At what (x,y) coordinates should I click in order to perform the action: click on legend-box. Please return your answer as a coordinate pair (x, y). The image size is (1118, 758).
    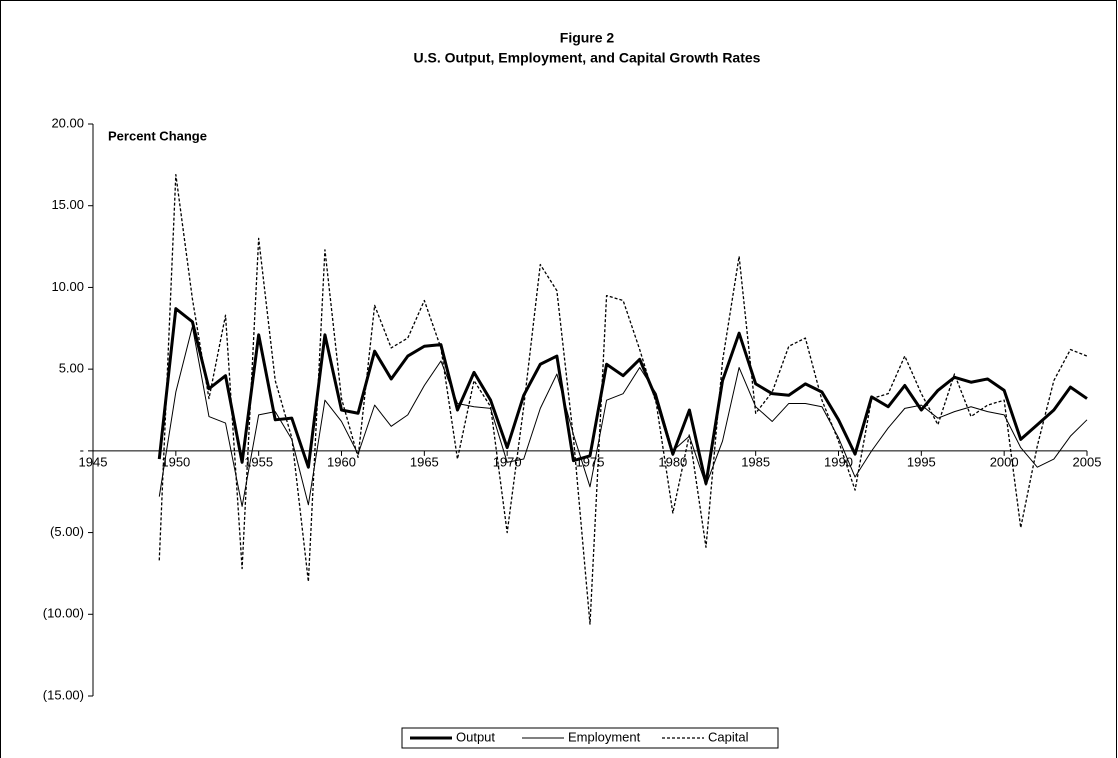
    Looking at the image, I should click on (590, 738).